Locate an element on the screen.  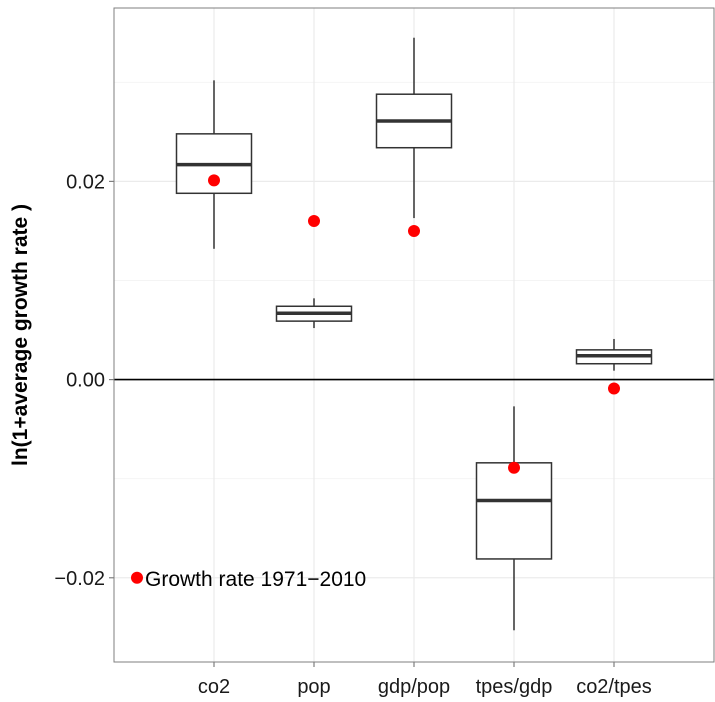
y-tick-label: −0.02 is located at coordinates (79, 579).